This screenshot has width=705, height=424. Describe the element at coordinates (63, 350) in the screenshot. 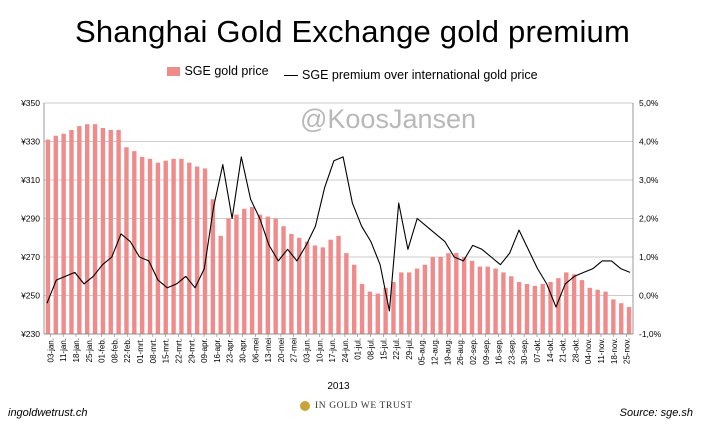

I see `x-tick-label: 11-jan.` at that location.